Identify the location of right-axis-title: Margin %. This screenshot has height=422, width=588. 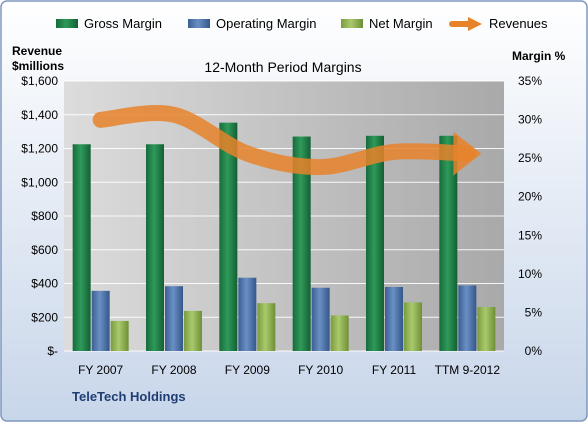
(539, 56).